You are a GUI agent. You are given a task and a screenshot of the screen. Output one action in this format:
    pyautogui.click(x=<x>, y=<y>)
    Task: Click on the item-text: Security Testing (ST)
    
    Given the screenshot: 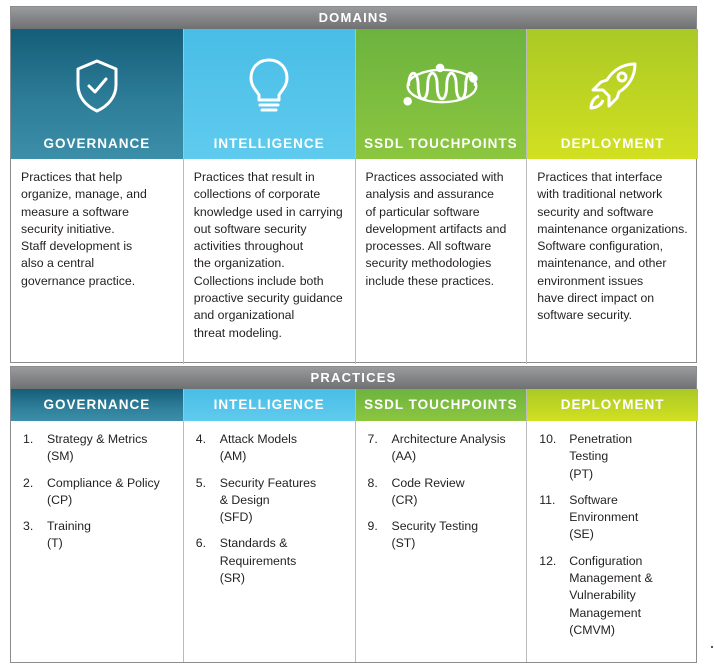 What is the action you would take?
    pyautogui.click(x=435, y=535)
    